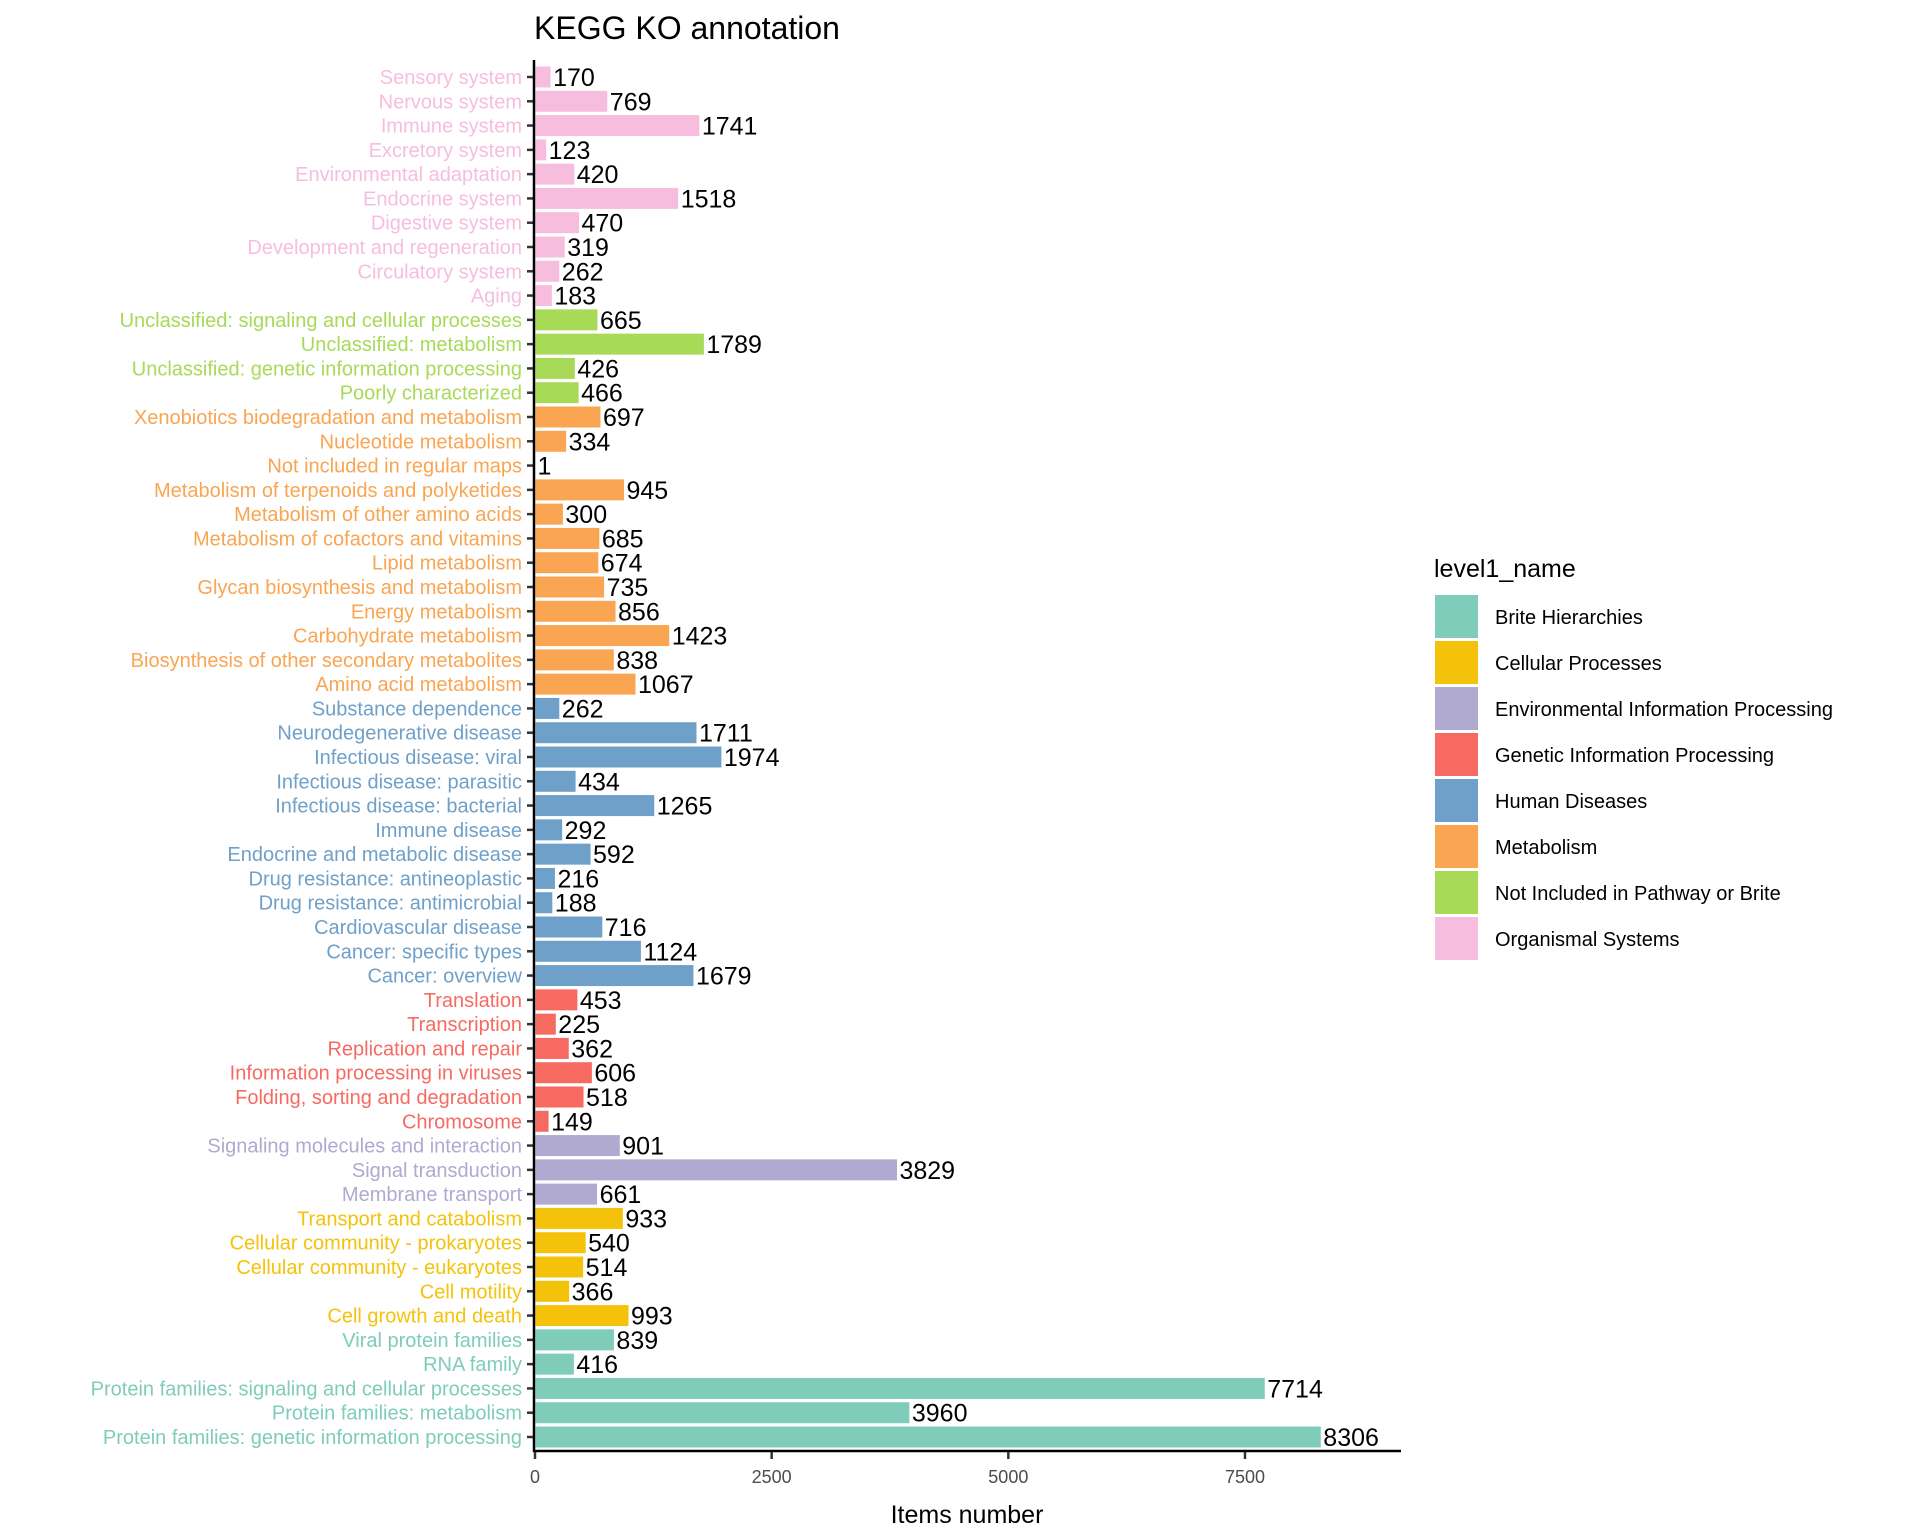 The height and width of the screenshot is (1536, 1920). Describe the element at coordinates (626, 928) in the screenshot. I see `data-label: 716` at that location.